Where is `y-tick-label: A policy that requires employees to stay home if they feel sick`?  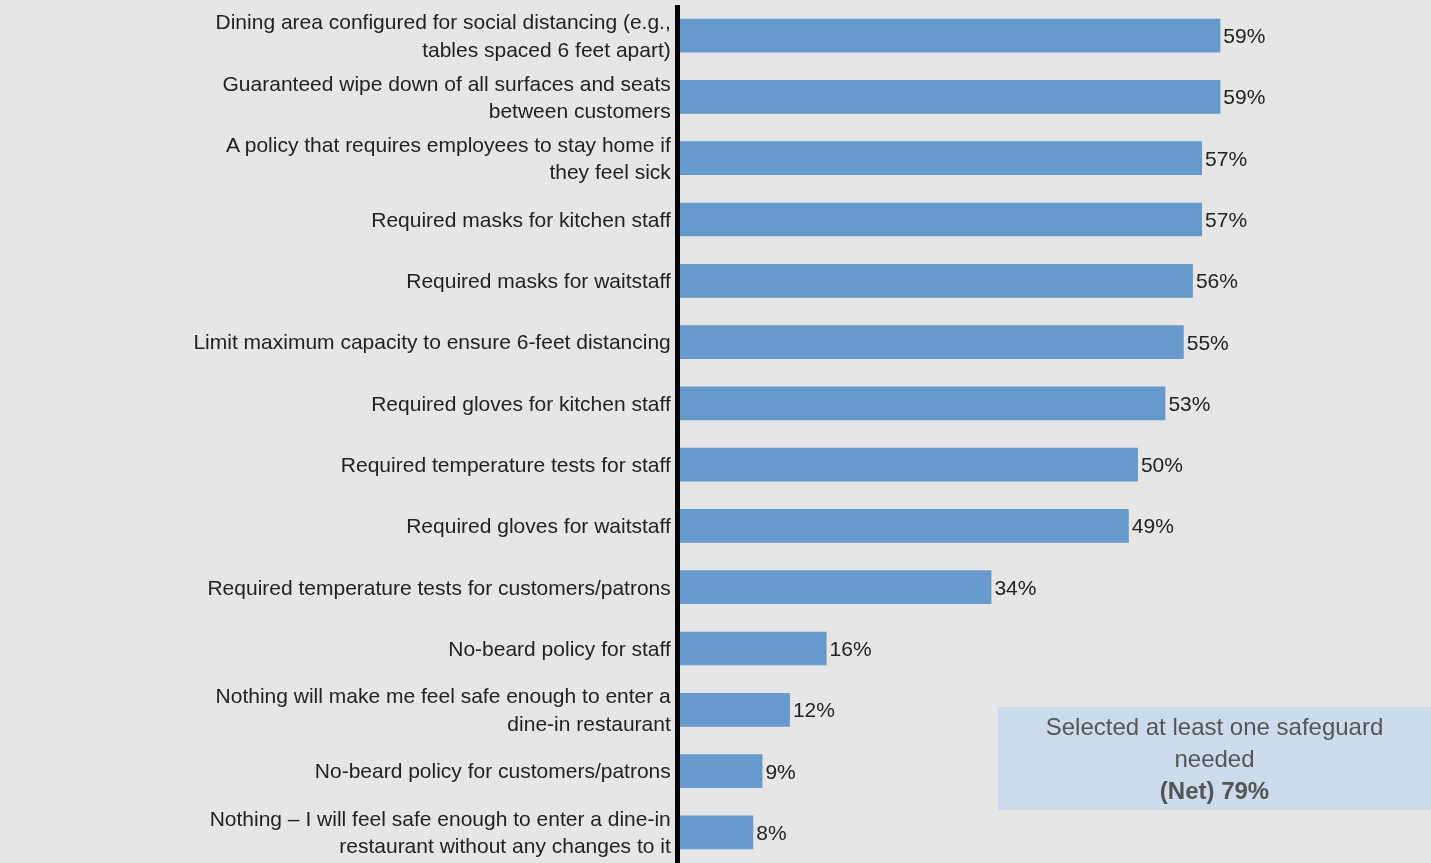
y-tick-label: A policy that requires employees to stay home if they feel sick is located at coordinates (449, 158).